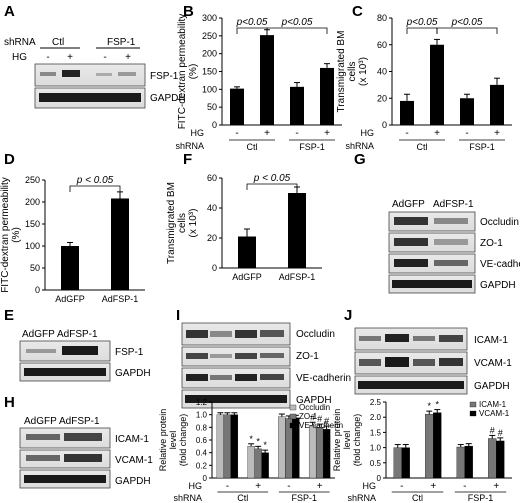  I want to click on adfsp1-label: AdFSP-1, so click(79, 421).